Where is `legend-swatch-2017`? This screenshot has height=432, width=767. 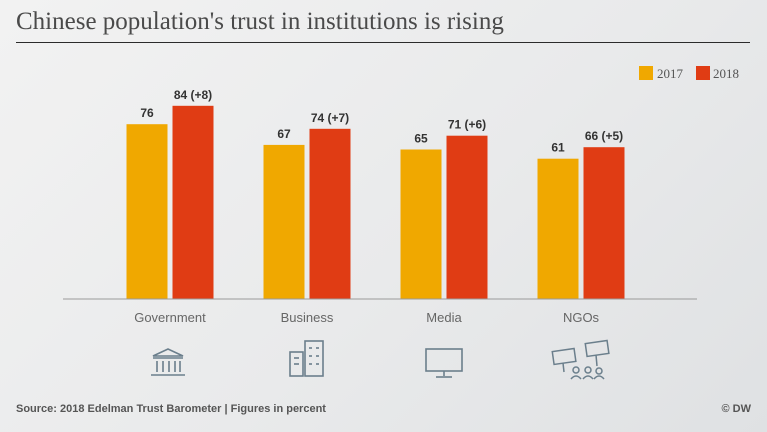 legend-swatch-2017 is located at coordinates (646, 73).